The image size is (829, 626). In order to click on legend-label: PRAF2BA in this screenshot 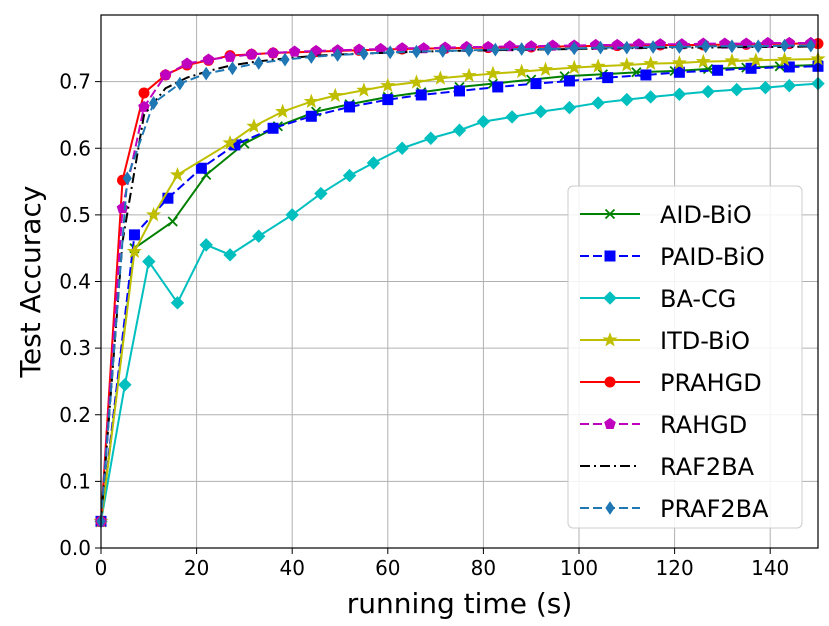, I will do `click(714, 509)`.